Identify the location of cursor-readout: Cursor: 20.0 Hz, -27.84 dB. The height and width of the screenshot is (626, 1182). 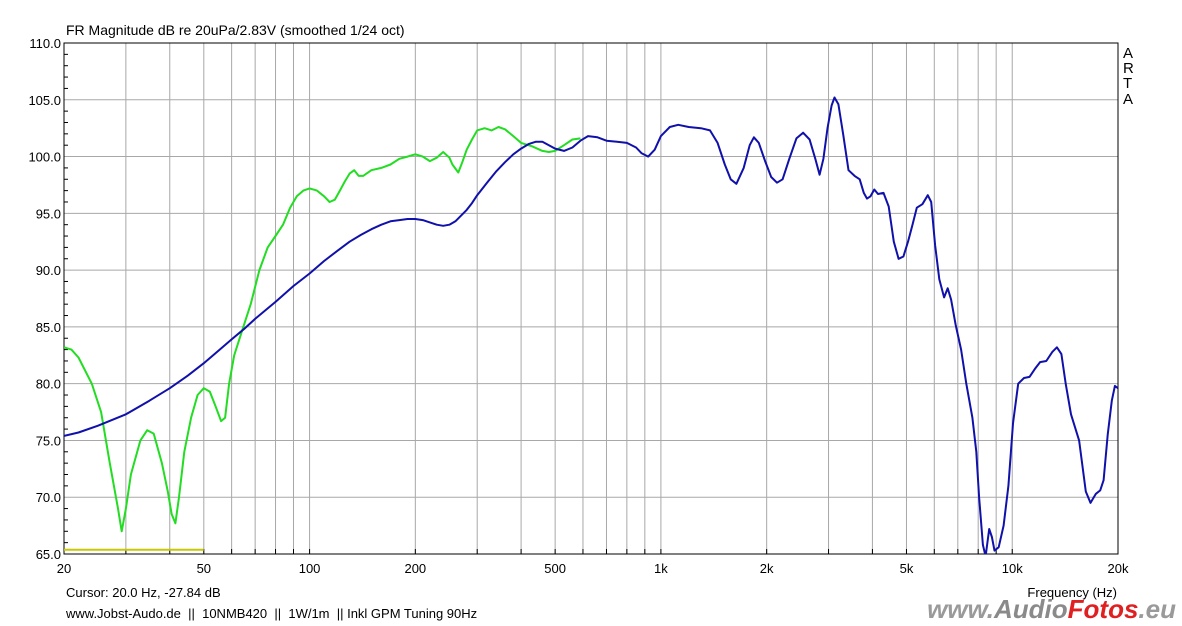
(143, 592).